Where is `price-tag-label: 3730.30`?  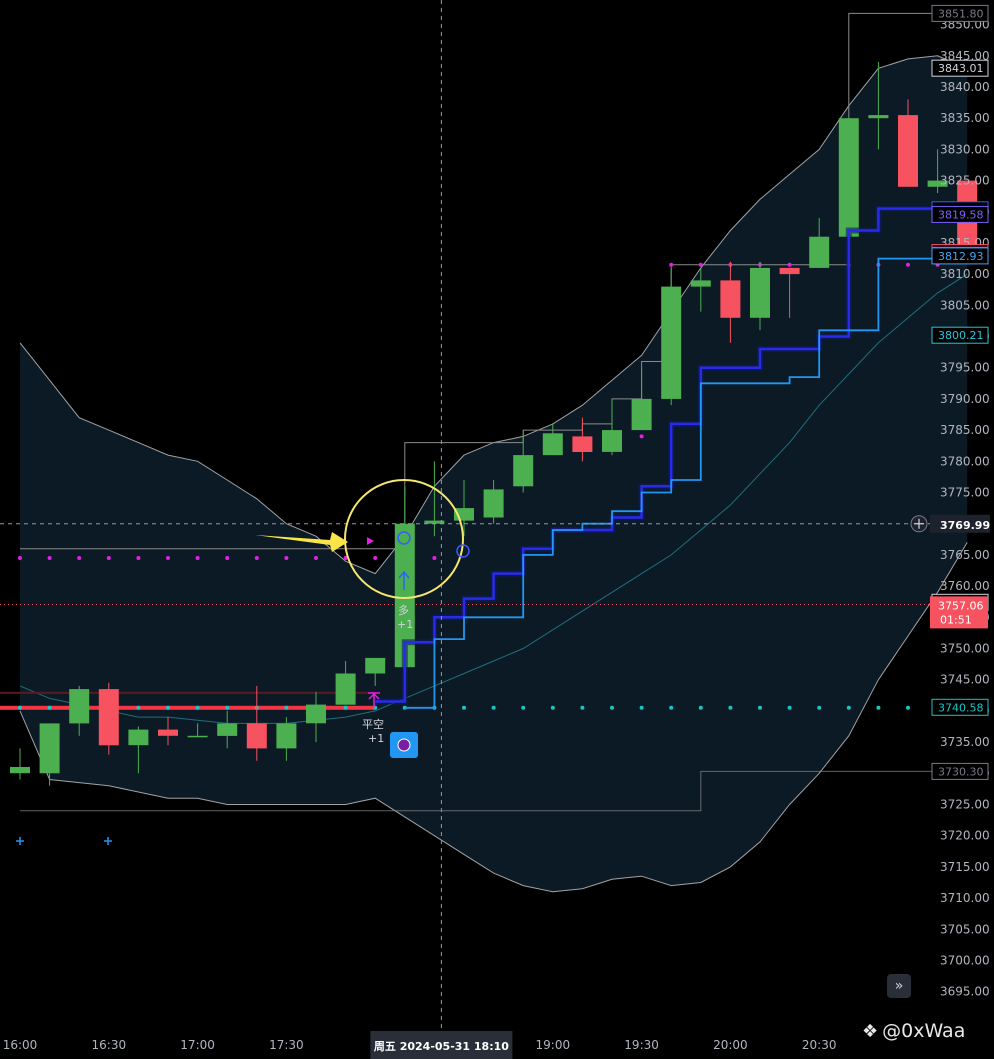 price-tag-label: 3730.30 is located at coordinates (961, 771).